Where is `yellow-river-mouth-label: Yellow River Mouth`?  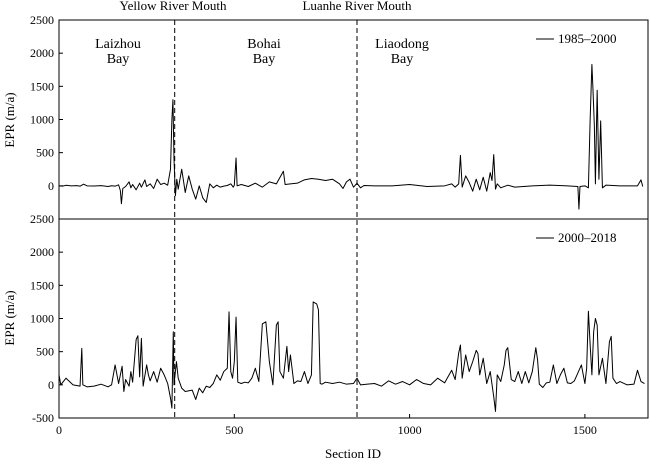 yellow-river-mouth-label: Yellow River Mouth is located at coordinates (173, 6).